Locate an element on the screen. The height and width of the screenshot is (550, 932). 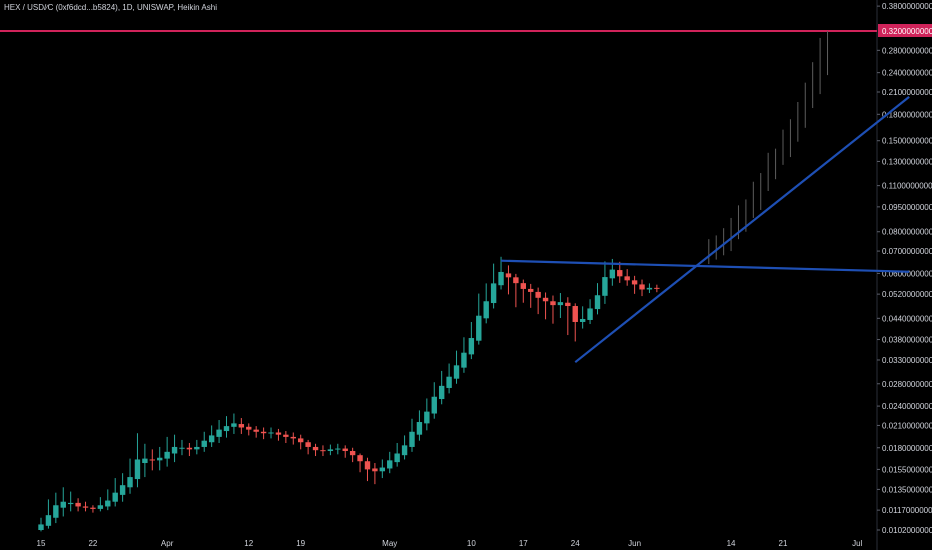
trendline is located at coordinates (705, 266).